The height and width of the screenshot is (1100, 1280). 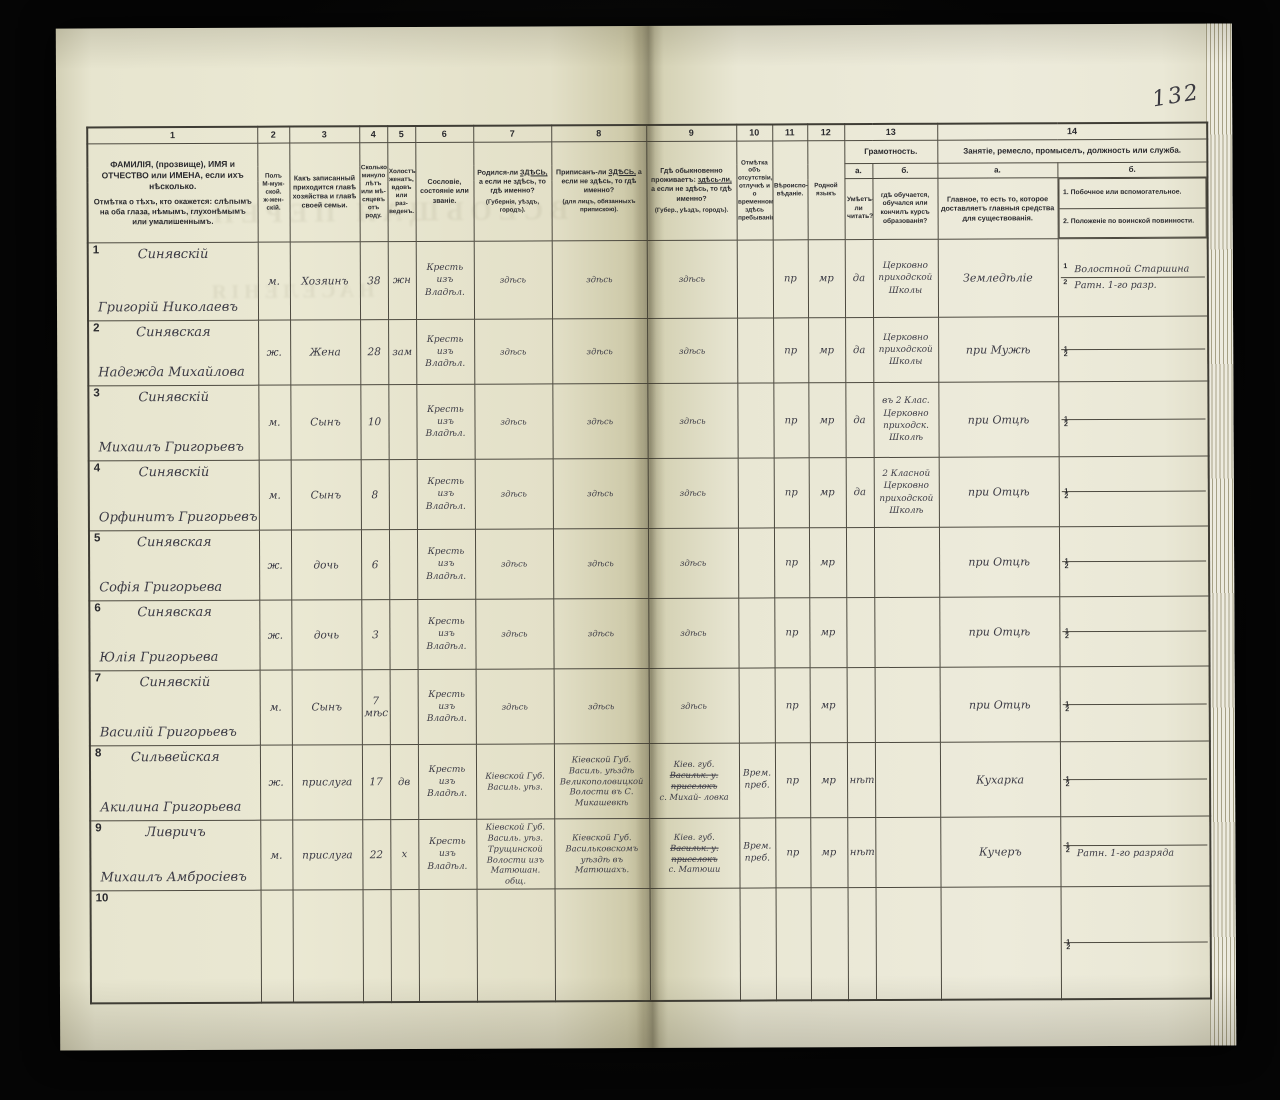 What do you see at coordinates (512, 134) in the screenshot?
I see `col-num-7: 7` at bounding box center [512, 134].